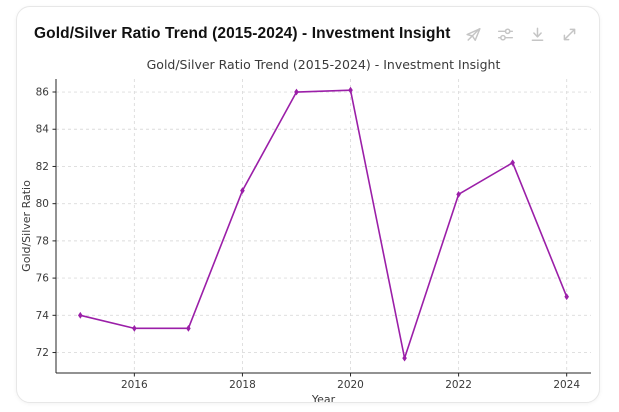 This screenshot has width=619, height=412. I want to click on y-tick-label: 82, so click(42, 167).